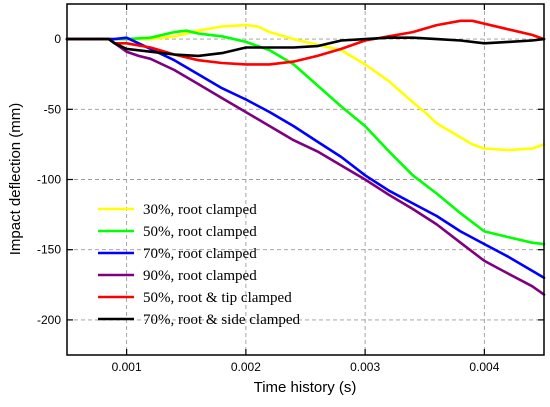 This screenshot has height=407, width=550. I want to click on legend-label-2: 50%, root clamped, so click(200, 232).